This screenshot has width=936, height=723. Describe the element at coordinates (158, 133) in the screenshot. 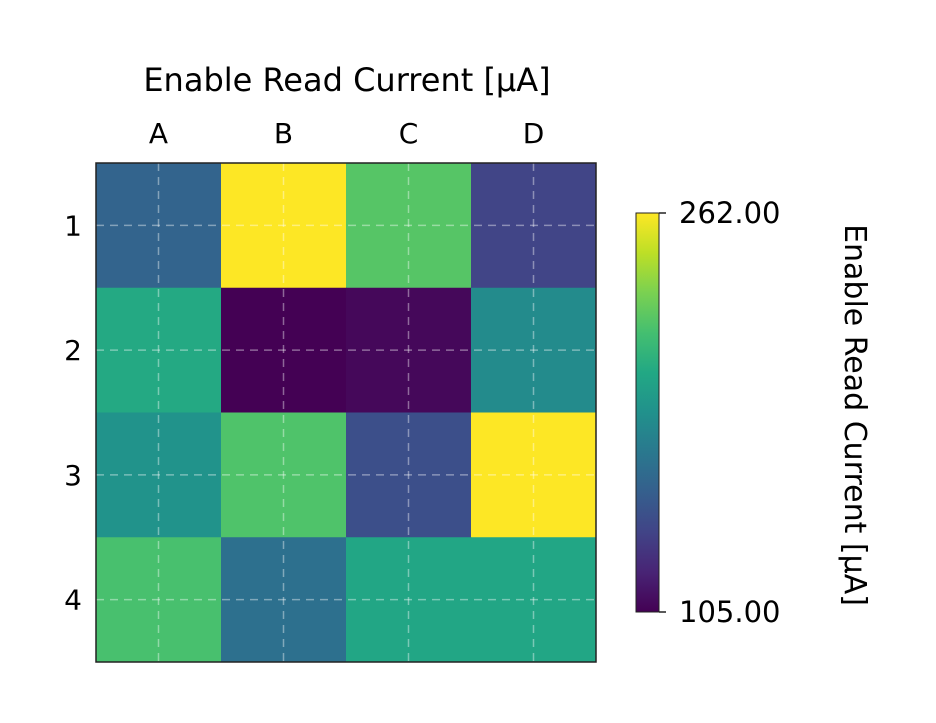

I see `x-tick-label-A: A` at that location.